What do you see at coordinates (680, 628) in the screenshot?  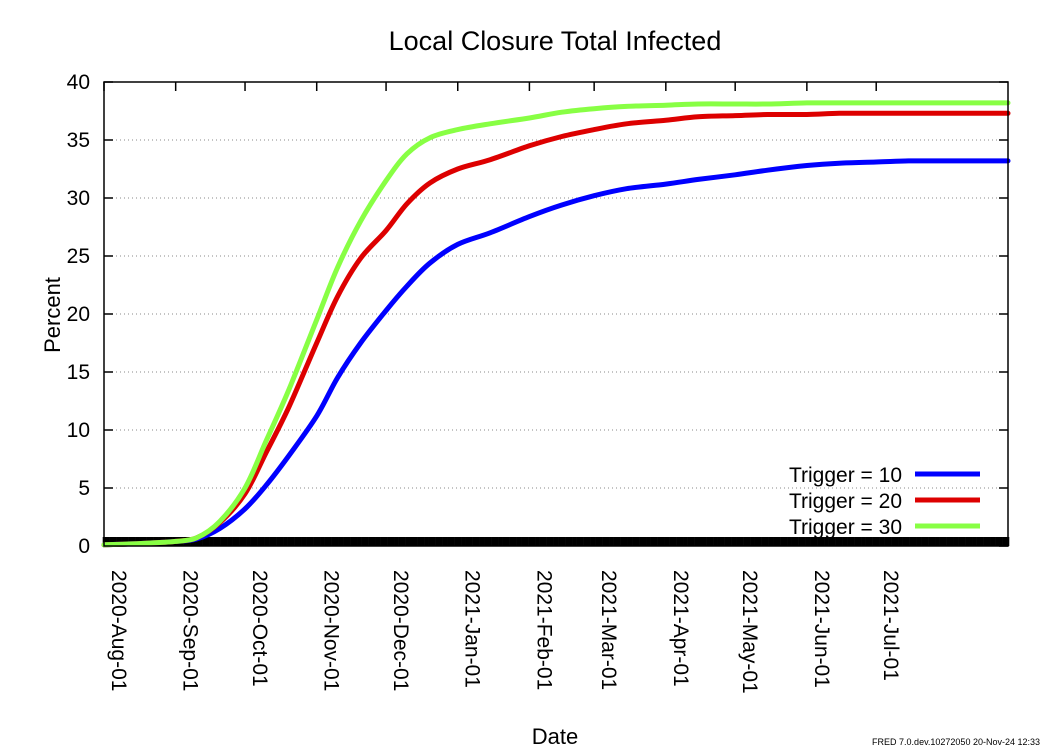 I see `x-tick-label: 2021-Apr-01` at bounding box center [680, 628].